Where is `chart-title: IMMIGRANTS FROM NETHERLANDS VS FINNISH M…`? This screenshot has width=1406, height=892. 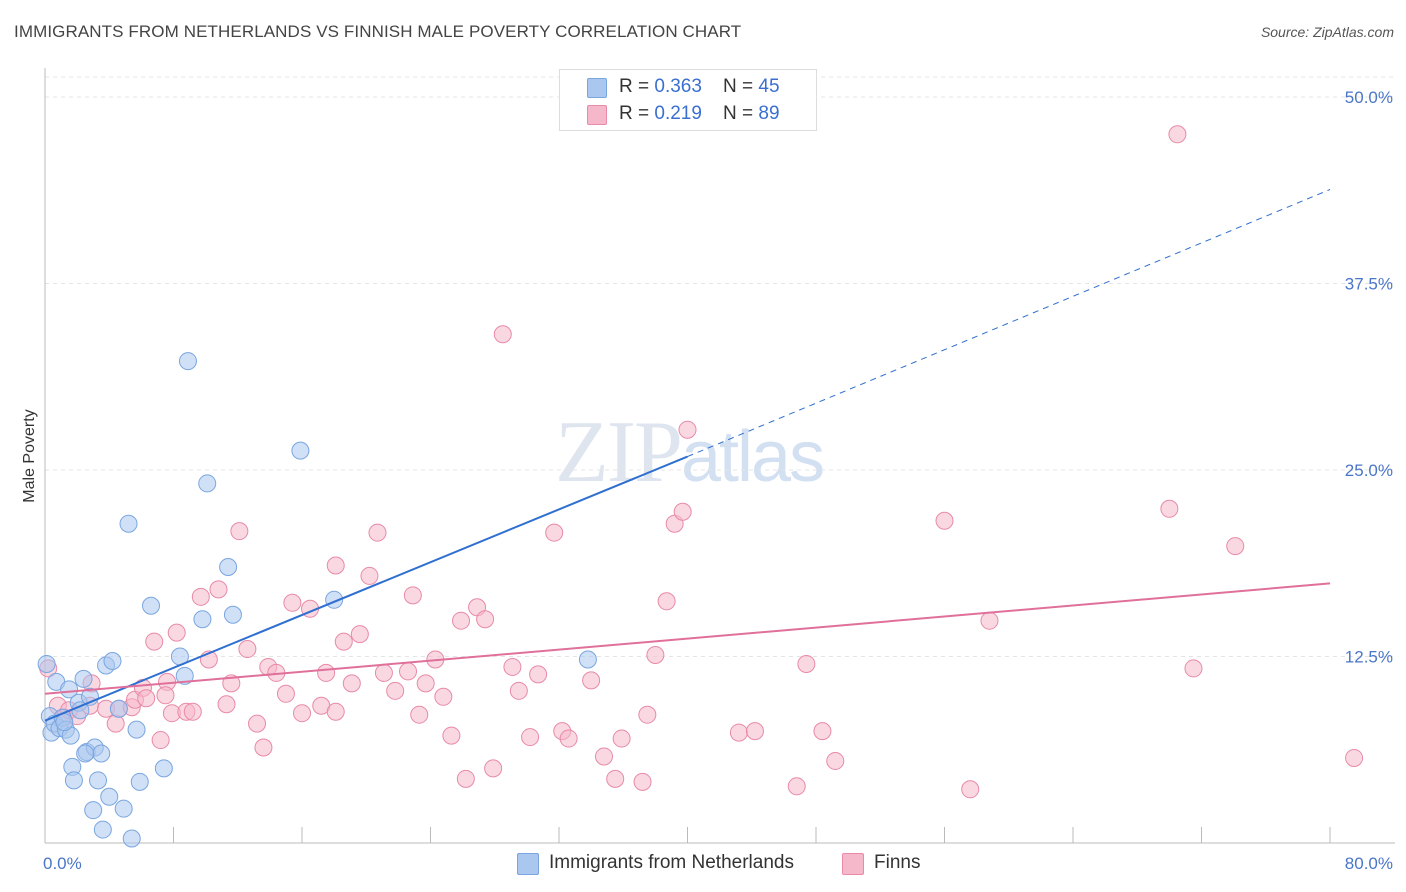
chart-title: IMMIGRANTS FROM NETHERLANDS VS FINNISH M… is located at coordinates (378, 31).